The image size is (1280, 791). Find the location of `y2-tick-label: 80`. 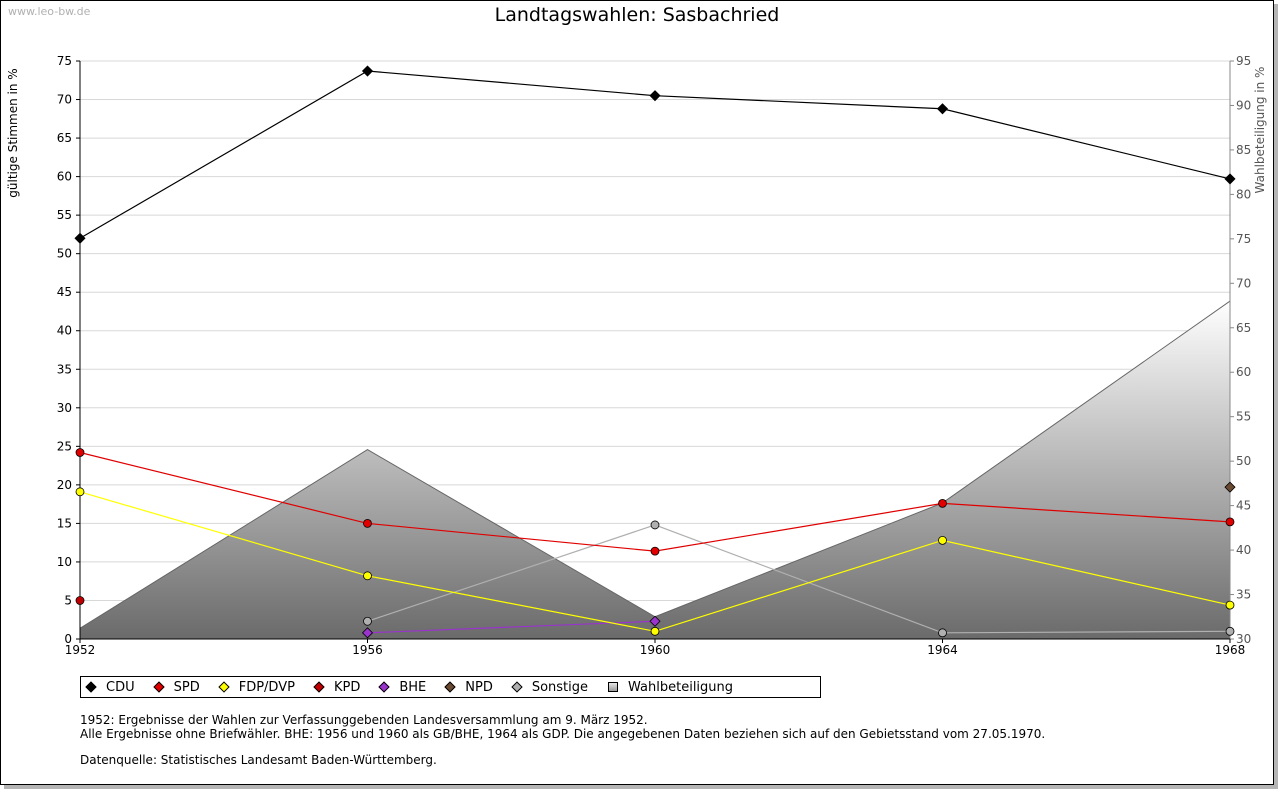

y2-tick-label: 80 is located at coordinates (1243, 194).